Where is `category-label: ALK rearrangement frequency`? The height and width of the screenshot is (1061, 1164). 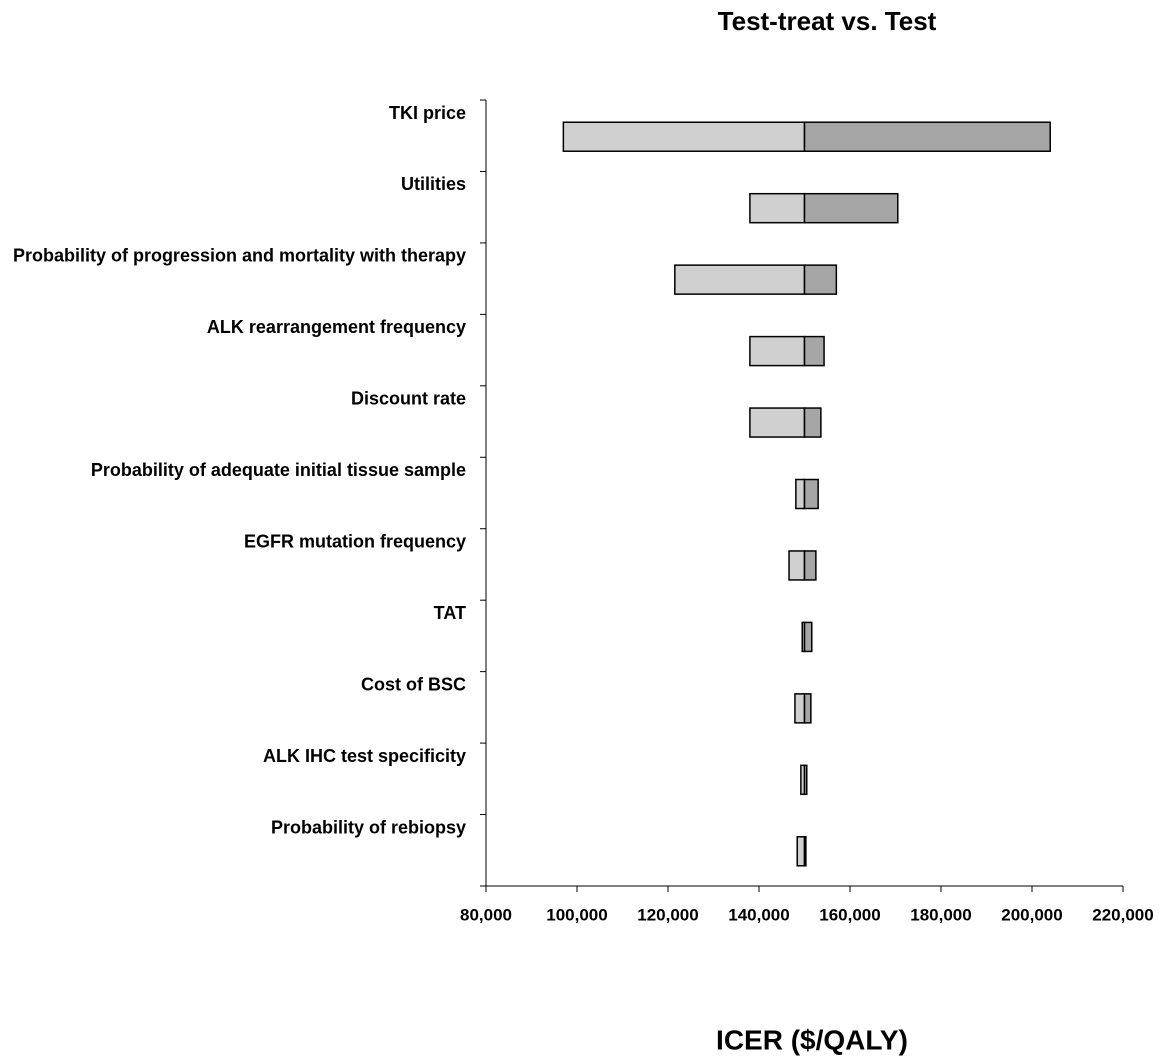 category-label: ALK rearrangement frequency is located at coordinates (336, 327).